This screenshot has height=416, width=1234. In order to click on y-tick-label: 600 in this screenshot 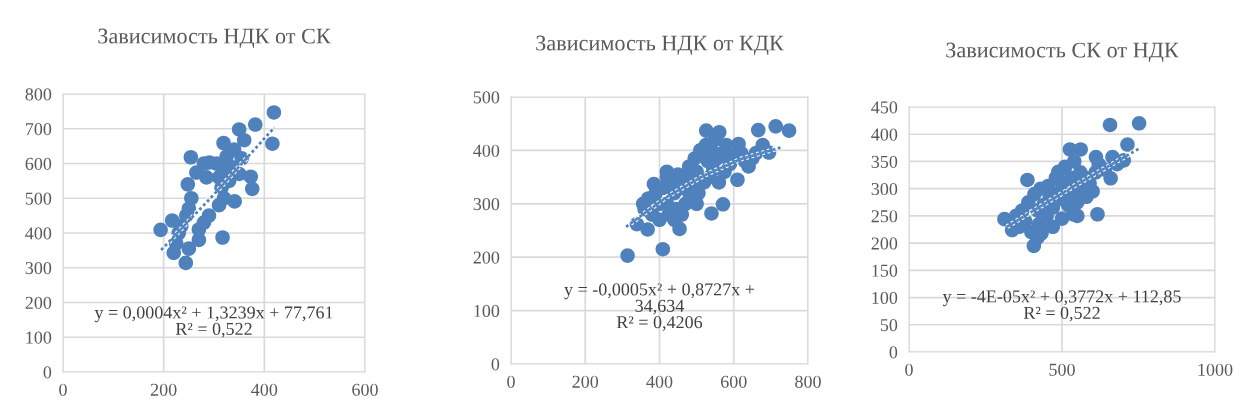, I will do `click(38, 163)`.